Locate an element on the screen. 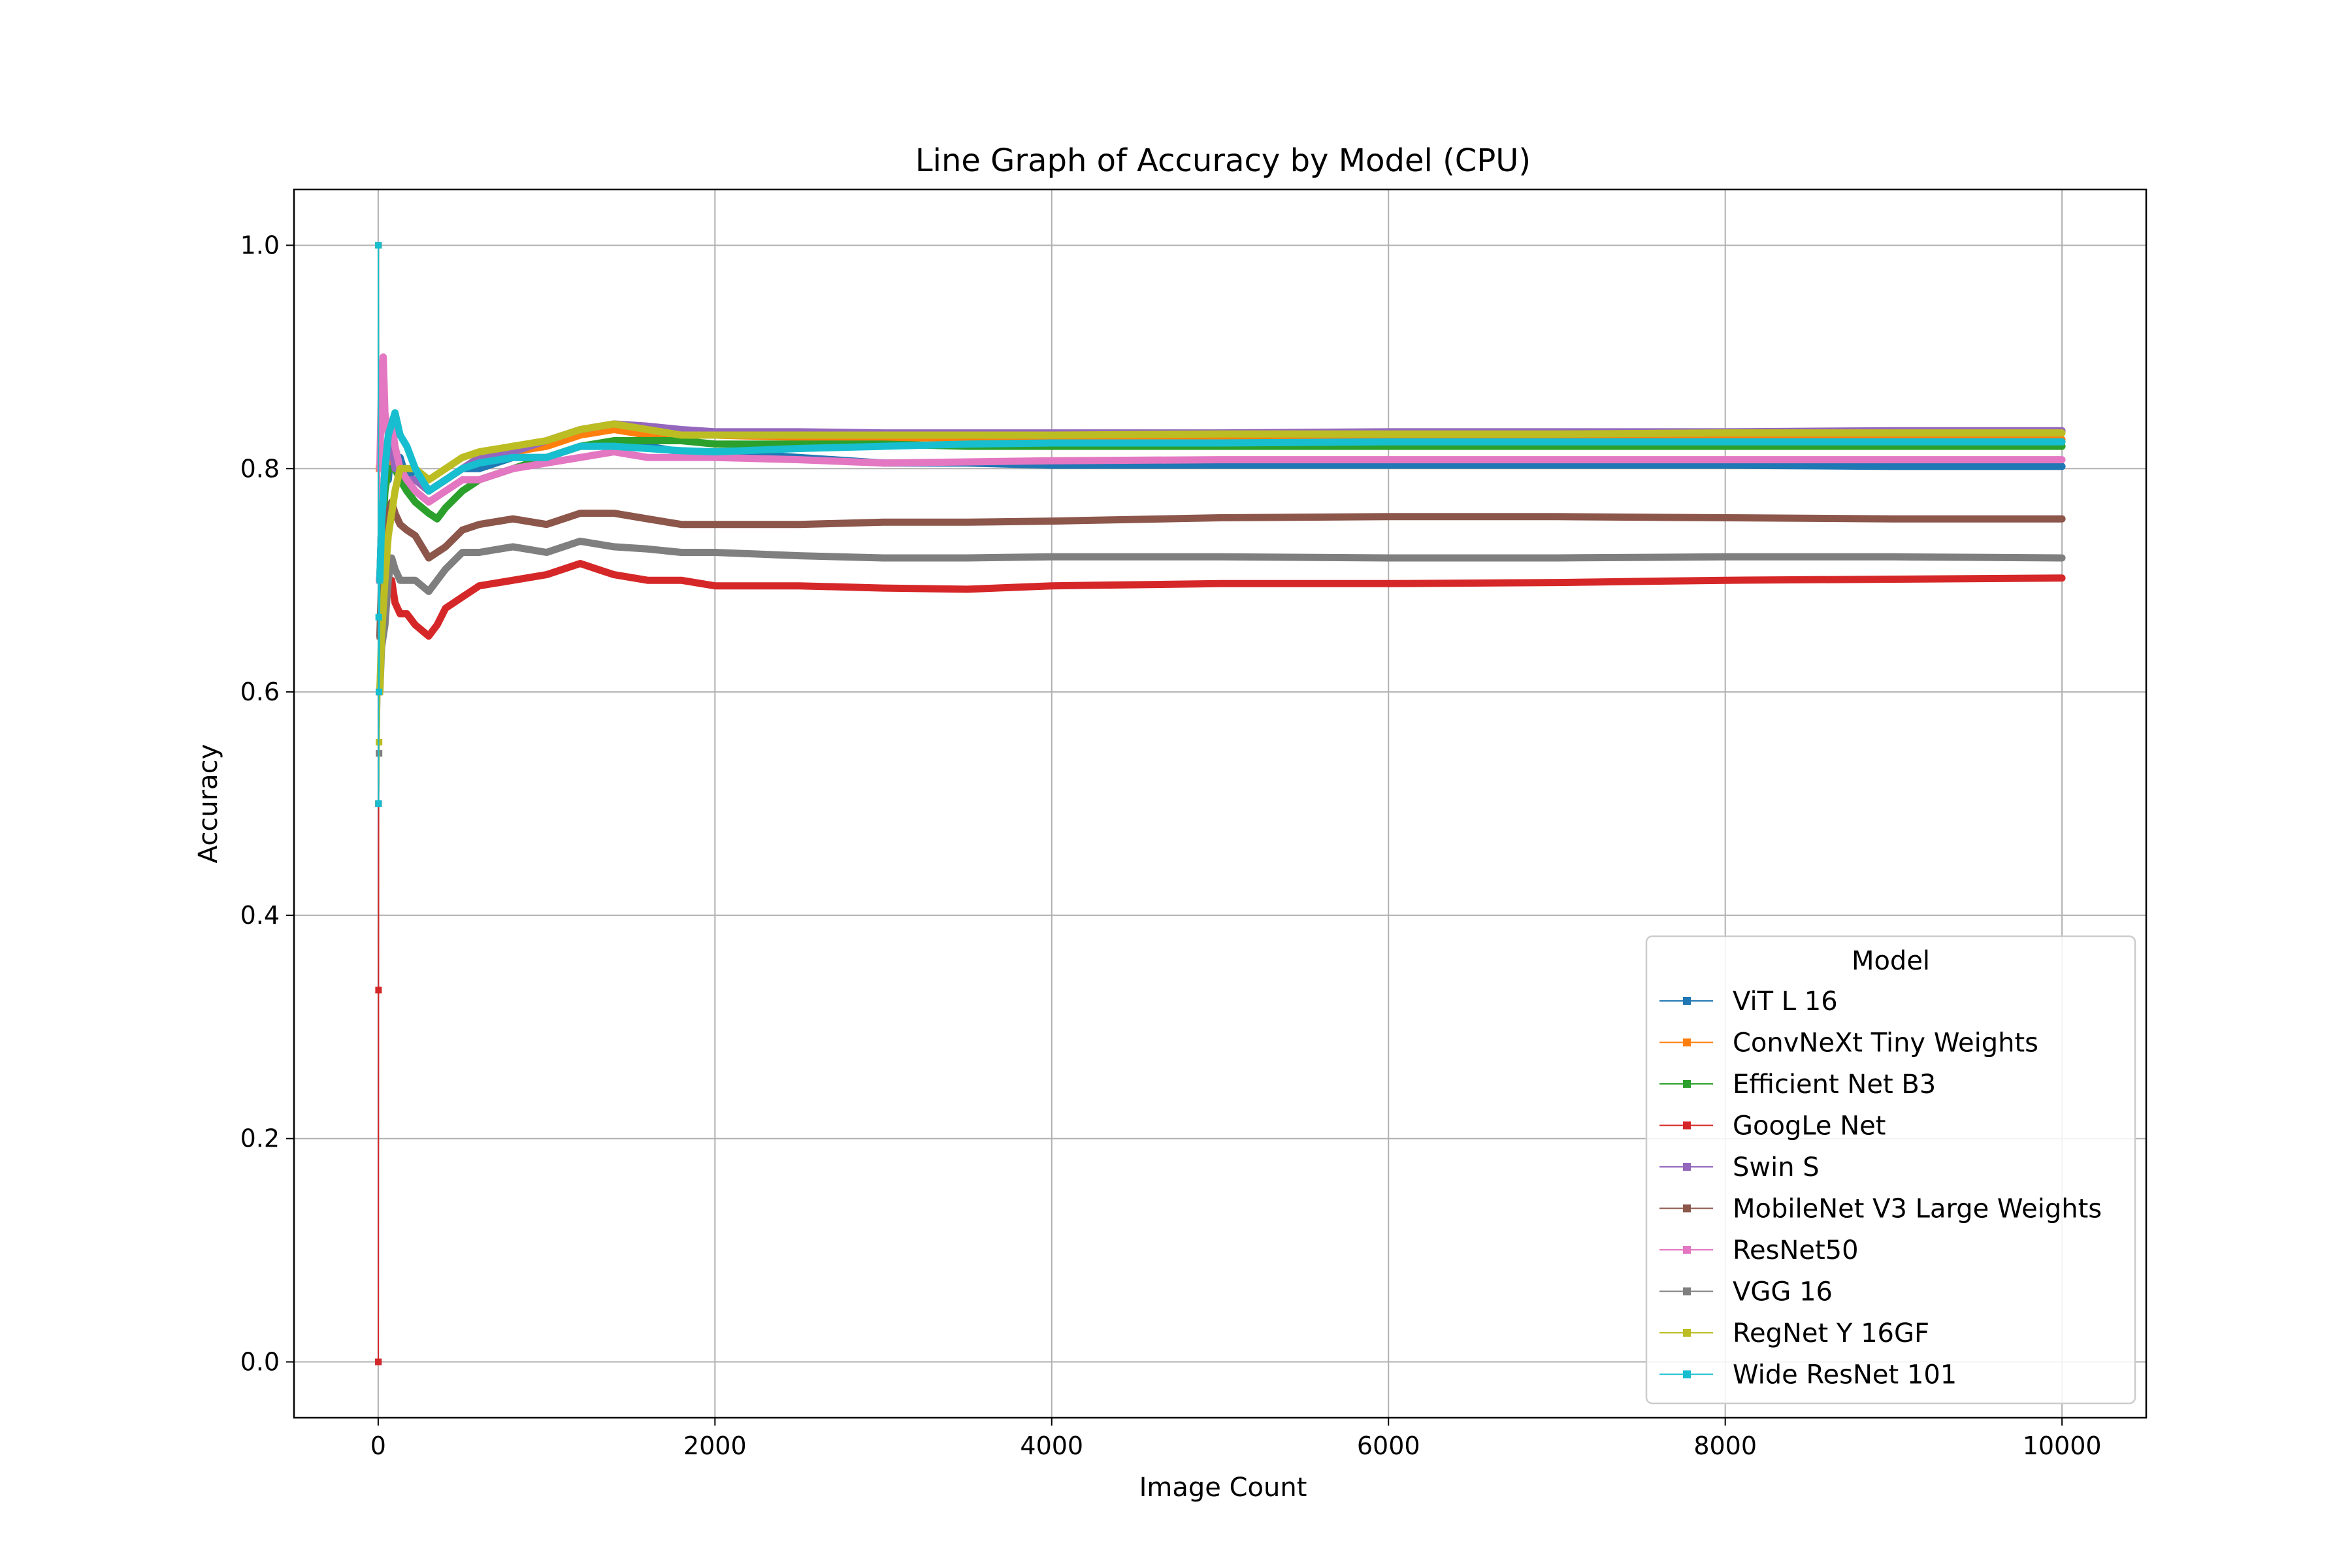 The width and height of the screenshot is (2352, 1568). series-band-regnet-y-16gf is located at coordinates (1221, 558).